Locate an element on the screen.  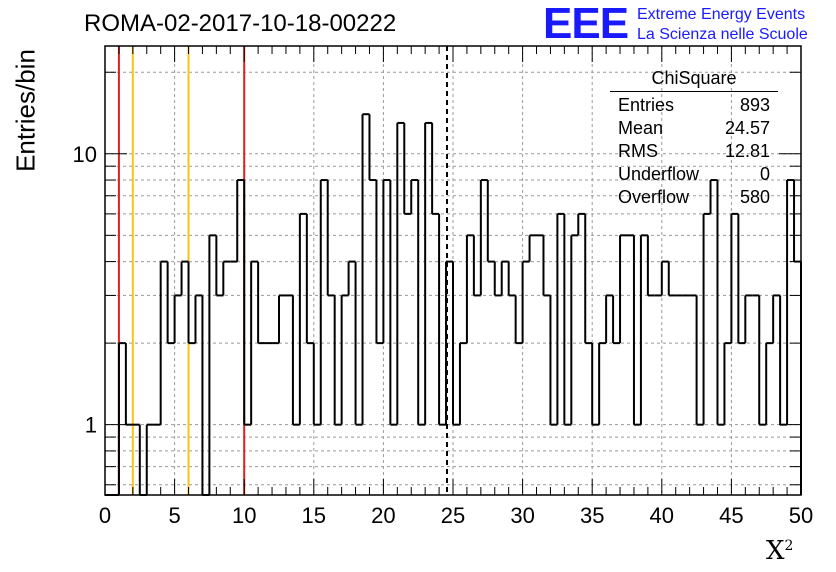
stats-label: Entries is located at coordinates (646, 105).